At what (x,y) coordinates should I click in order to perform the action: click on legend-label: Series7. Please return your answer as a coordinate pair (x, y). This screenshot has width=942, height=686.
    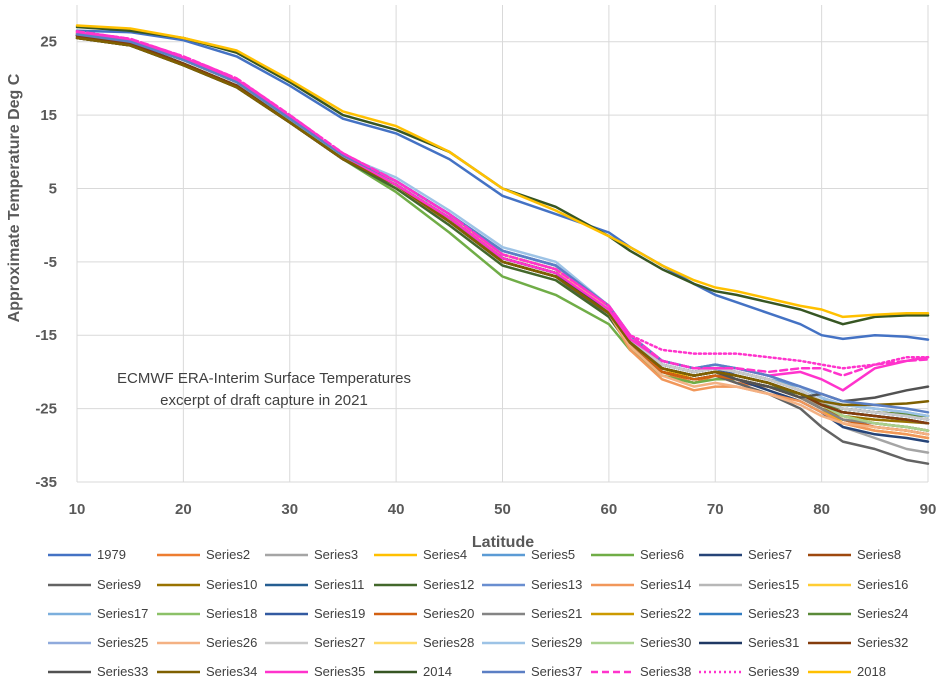
    Looking at the image, I should click on (770, 554).